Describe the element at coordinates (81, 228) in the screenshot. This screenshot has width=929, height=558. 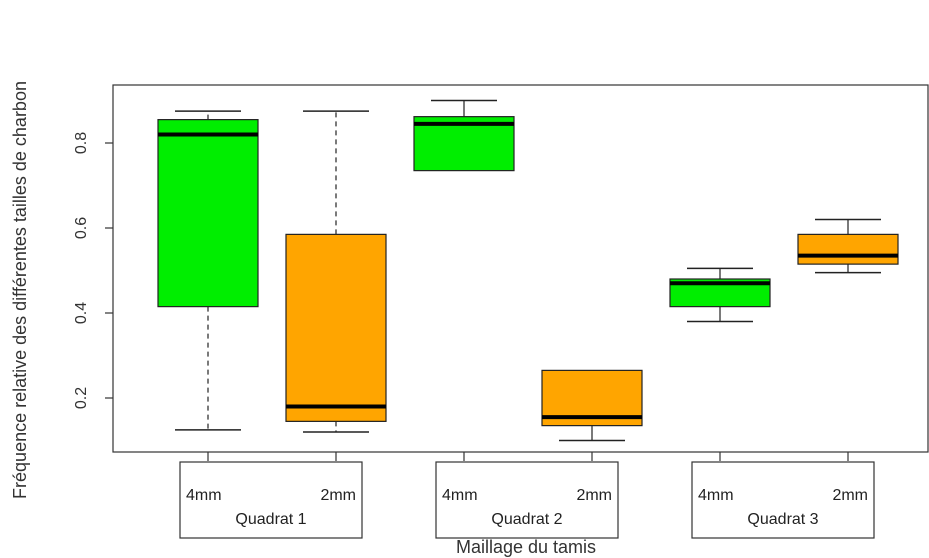
I see `y-tick-label: 0.6` at that location.